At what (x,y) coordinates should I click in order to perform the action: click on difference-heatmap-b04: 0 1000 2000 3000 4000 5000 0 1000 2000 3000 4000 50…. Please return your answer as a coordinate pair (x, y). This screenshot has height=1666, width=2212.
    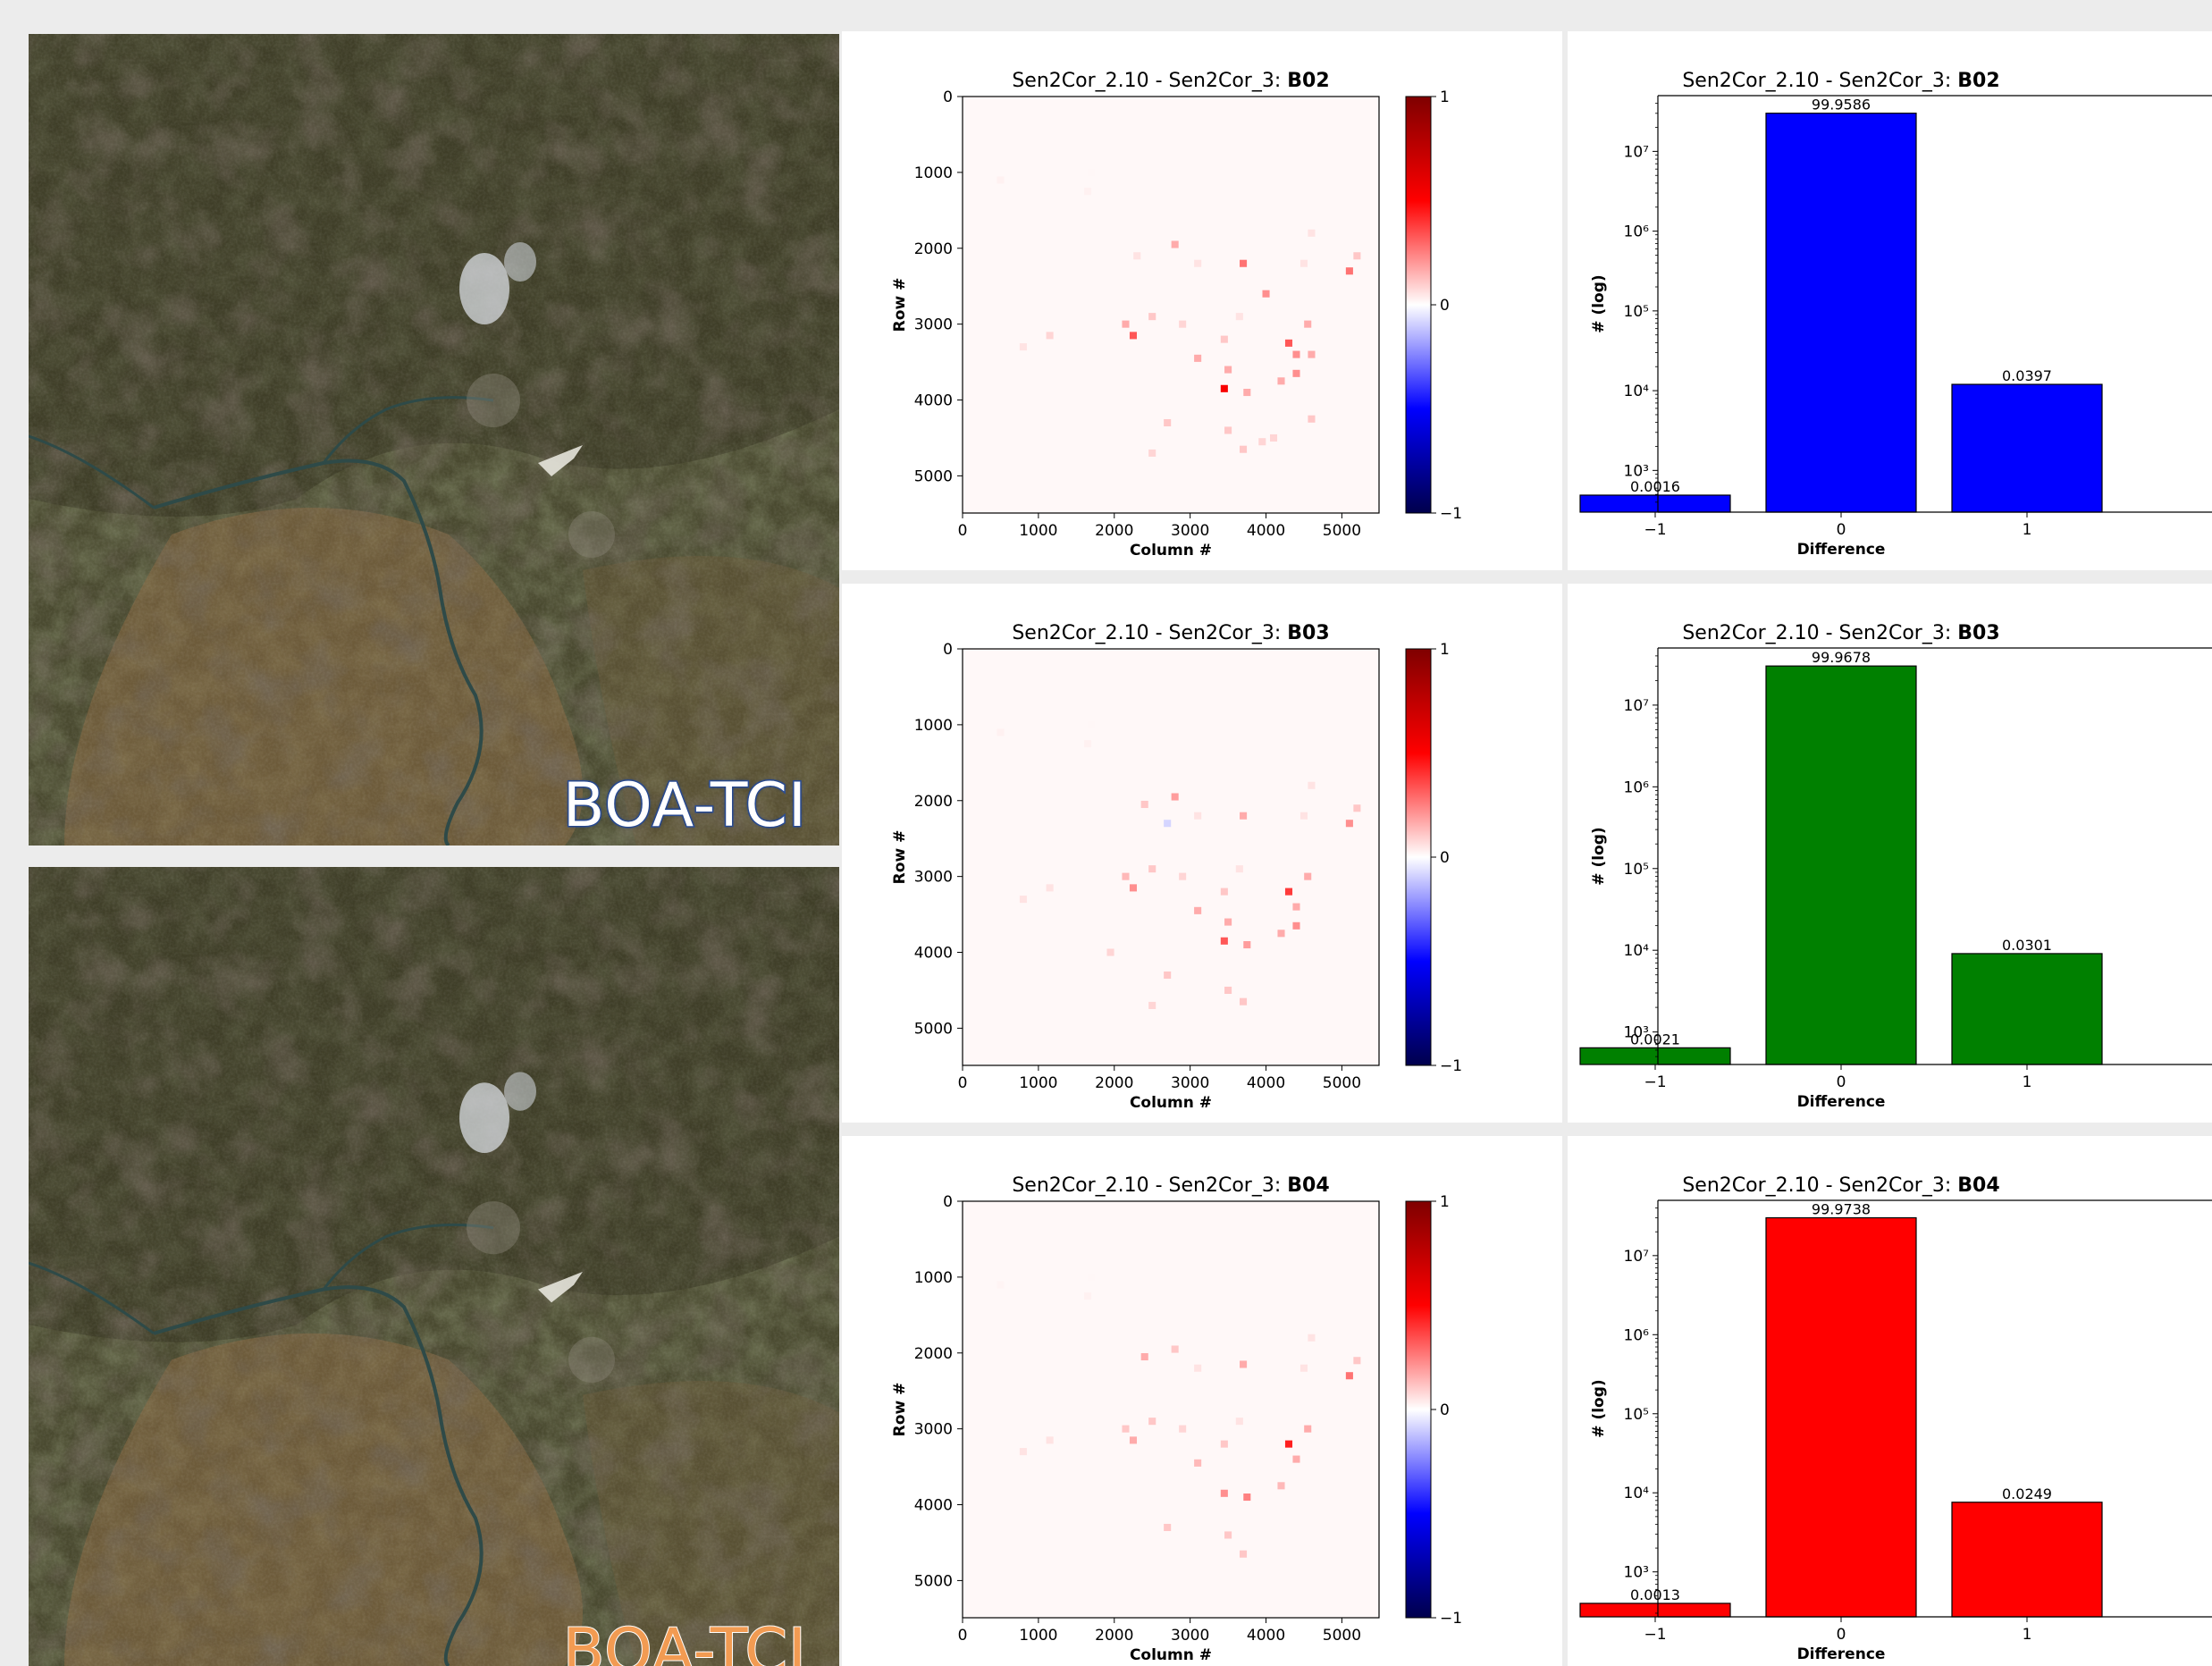
    Looking at the image, I should click on (1176, 1419).